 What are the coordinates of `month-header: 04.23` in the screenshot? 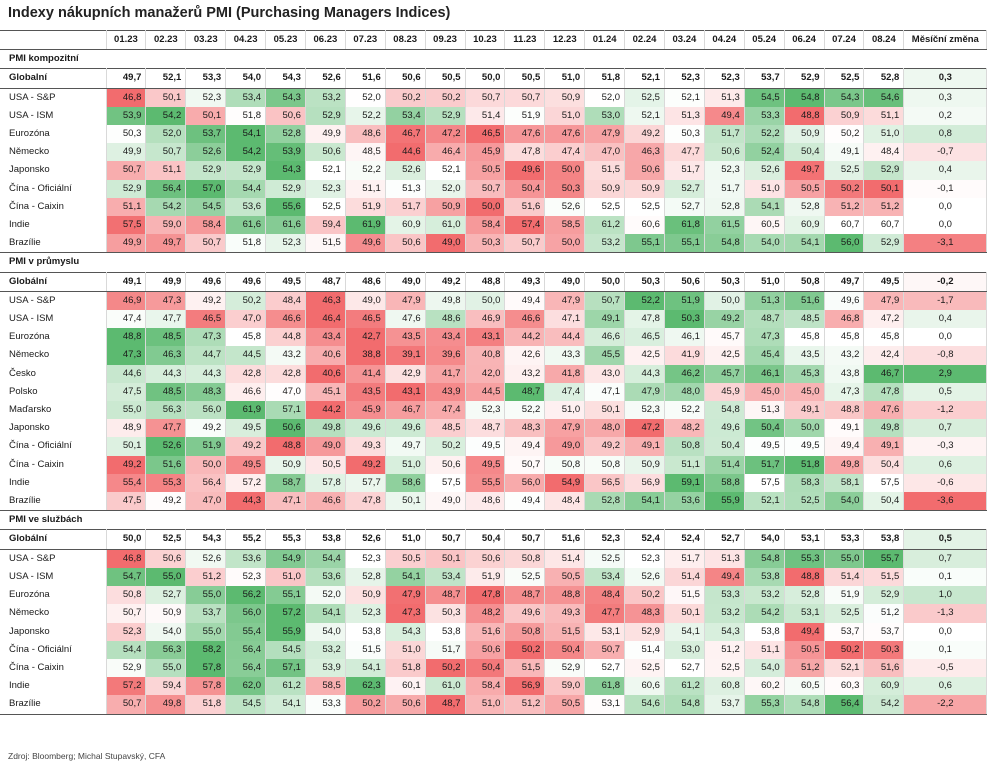 It's located at (246, 40).